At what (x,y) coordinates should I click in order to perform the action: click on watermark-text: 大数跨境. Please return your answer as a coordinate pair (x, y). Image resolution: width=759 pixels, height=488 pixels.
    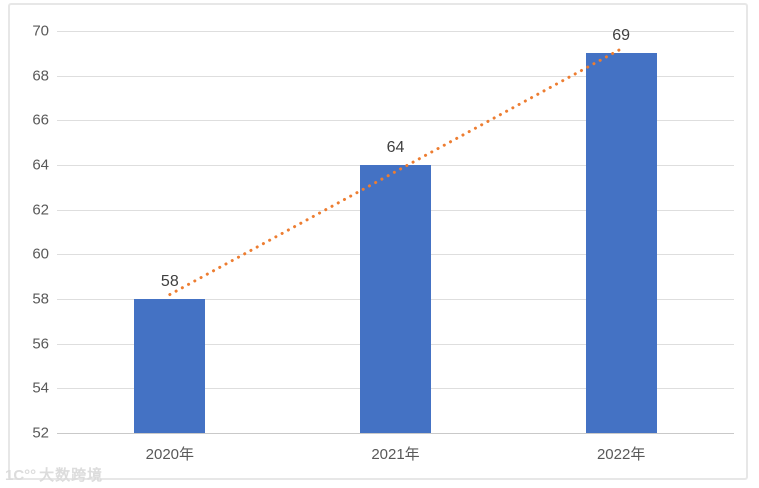
    Looking at the image, I should click on (71, 475).